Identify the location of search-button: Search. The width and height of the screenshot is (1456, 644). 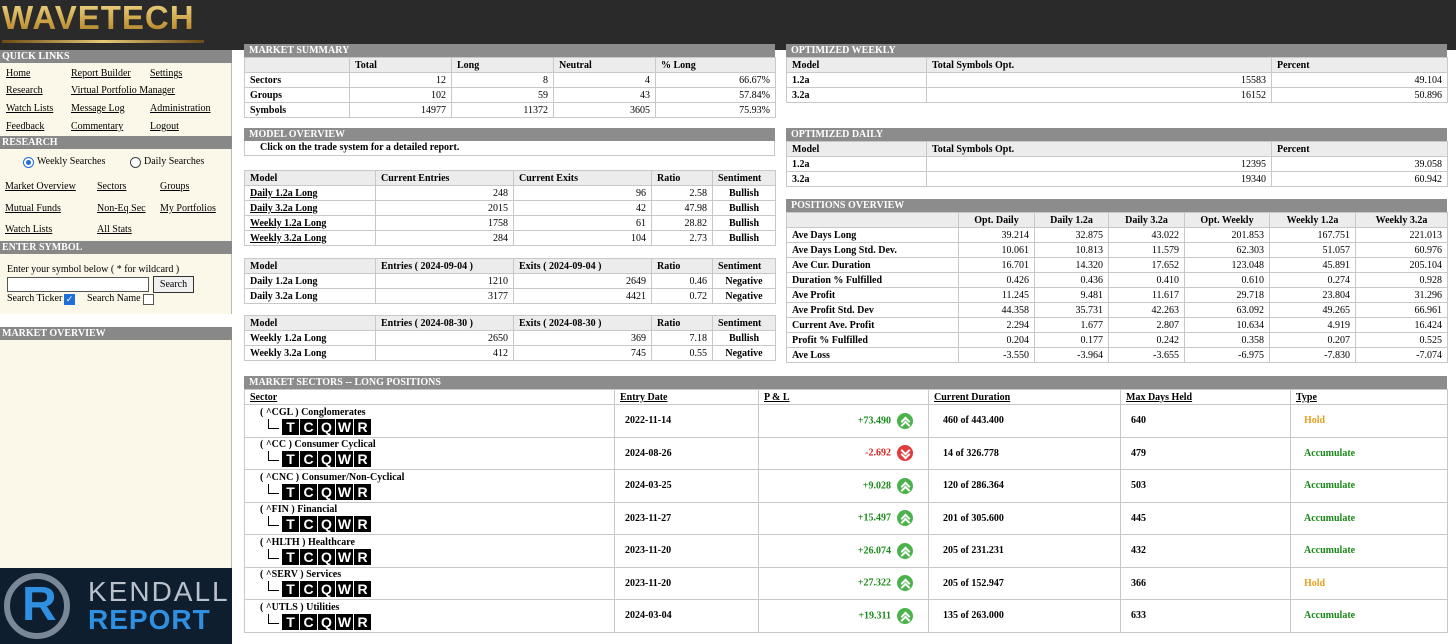
(173, 284).